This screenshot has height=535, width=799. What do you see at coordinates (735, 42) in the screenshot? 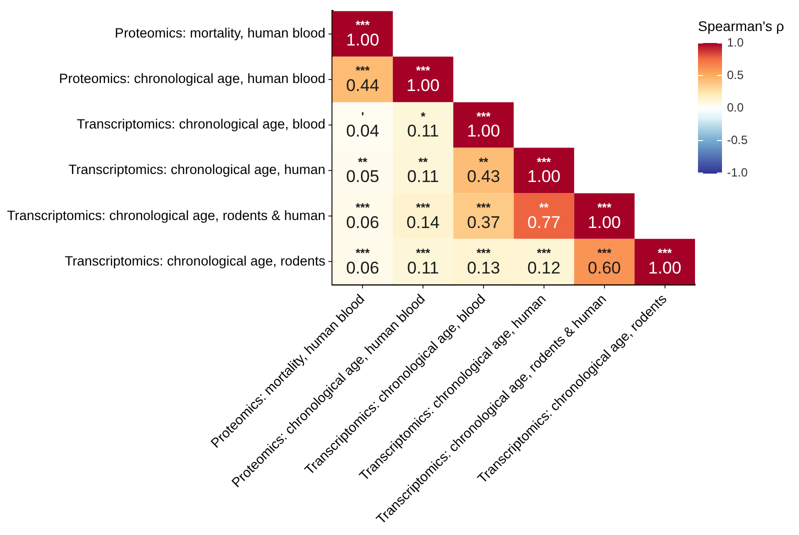
I see `color-bar-label: 1.0` at bounding box center [735, 42].